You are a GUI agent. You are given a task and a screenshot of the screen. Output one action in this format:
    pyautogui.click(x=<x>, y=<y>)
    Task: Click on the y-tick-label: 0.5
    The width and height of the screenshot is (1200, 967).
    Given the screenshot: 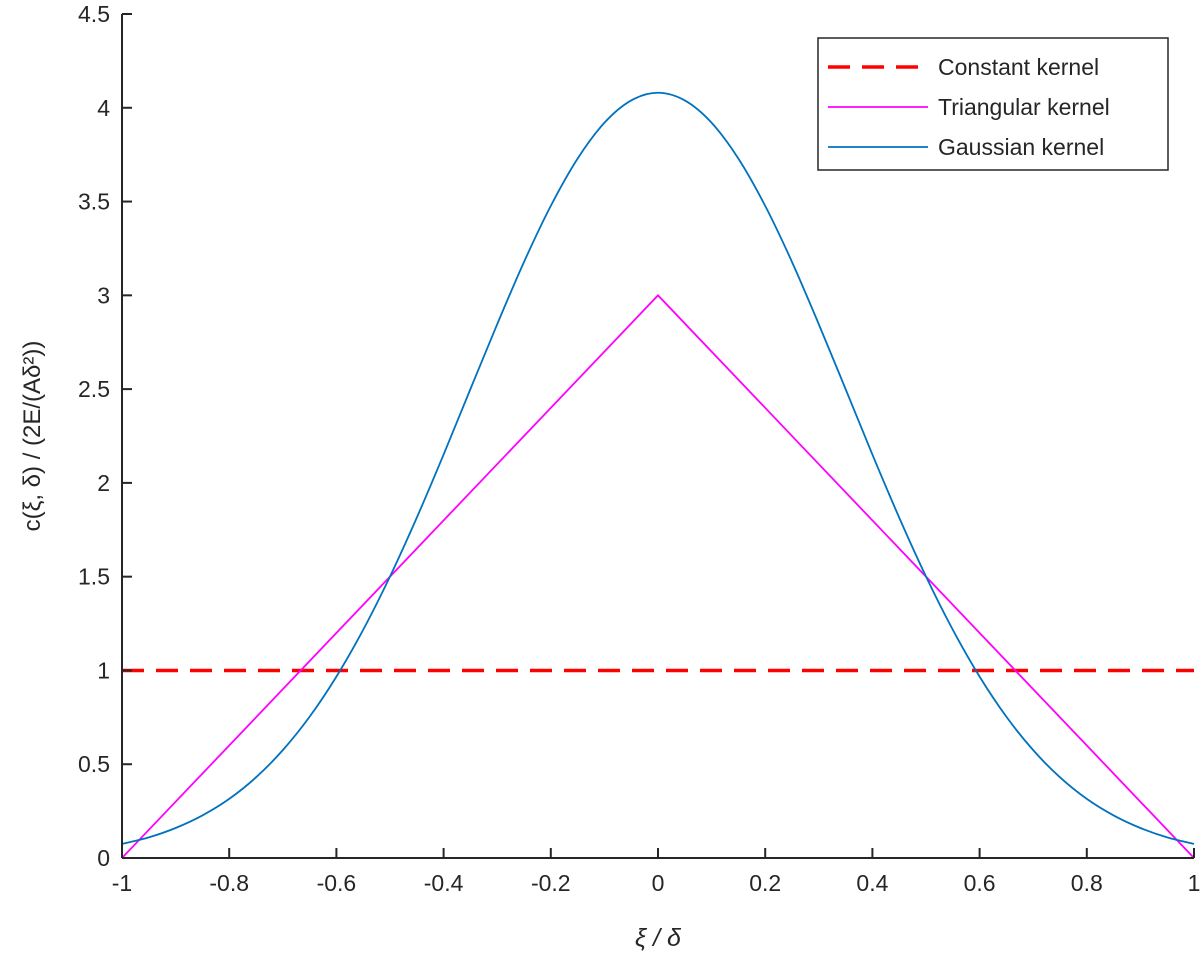 What is the action you would take?
    pyautogui.click(x=94, y=764)
    